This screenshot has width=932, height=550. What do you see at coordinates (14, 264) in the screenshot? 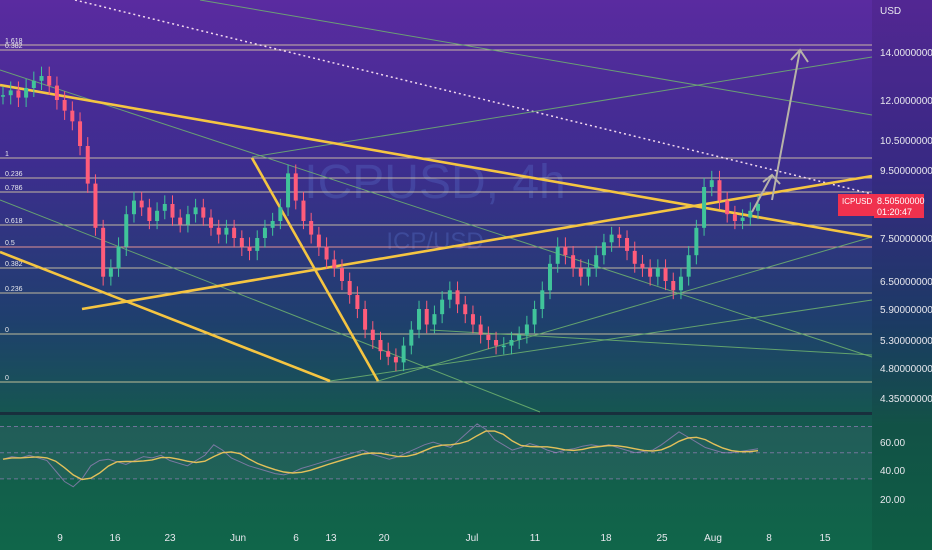
I see `fib-level-label: 0.382` at bounding box center [14, 264].